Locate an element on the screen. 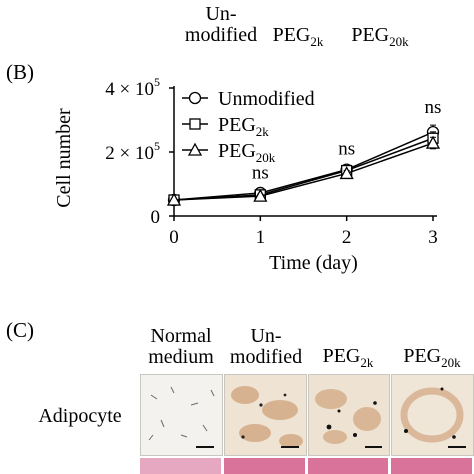  legend-marker-triangle is located at coordinates (195, 149).